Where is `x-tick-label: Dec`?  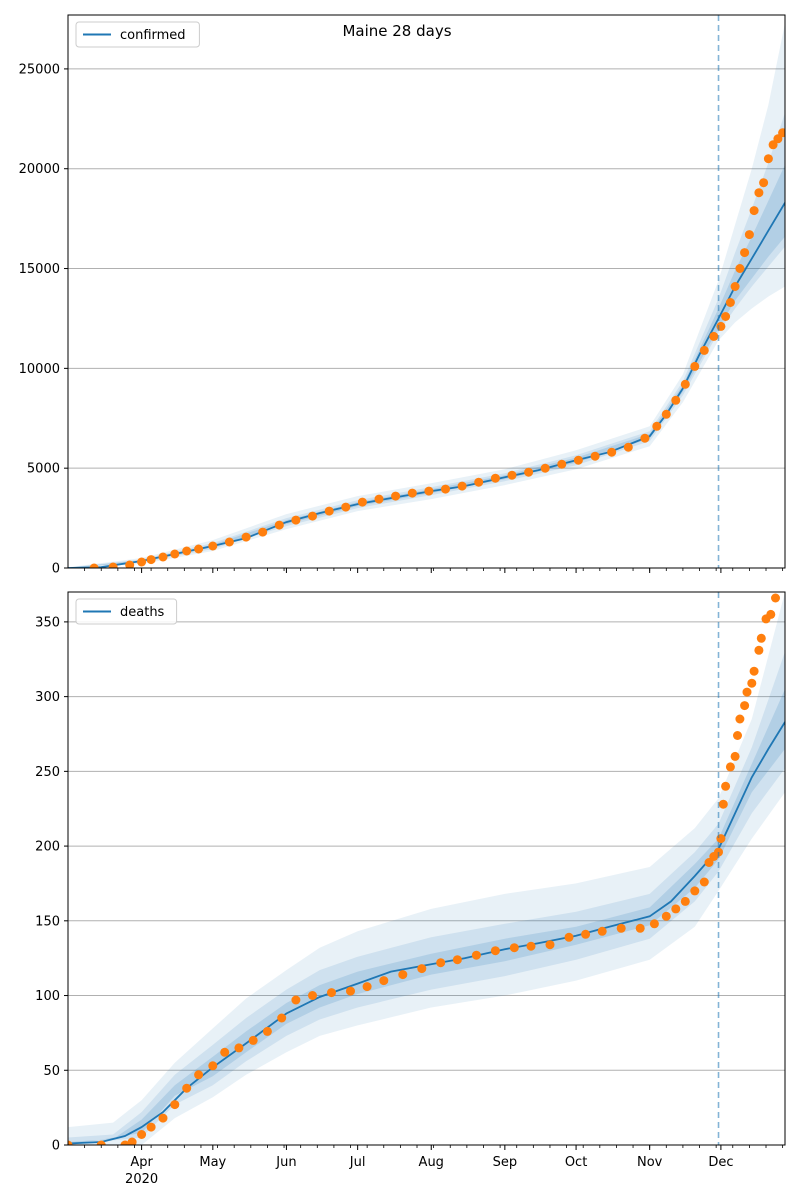
x-tick-label: Dec is located at coordinates (720, 1162).